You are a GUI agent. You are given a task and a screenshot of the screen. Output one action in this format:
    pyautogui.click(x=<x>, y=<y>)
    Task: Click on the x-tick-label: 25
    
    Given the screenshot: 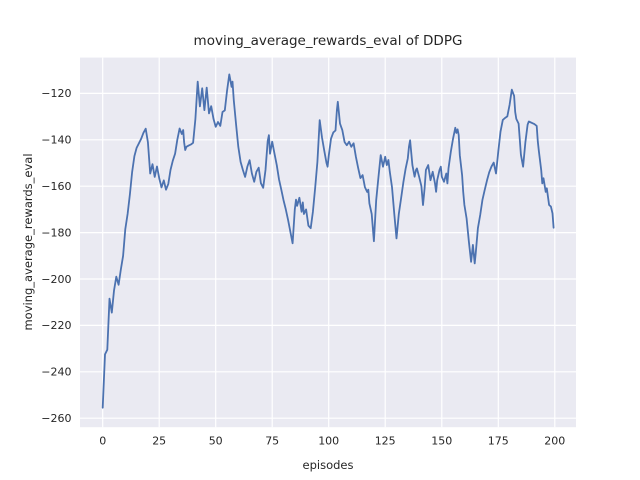 What is the action you would take?
    pyautogui.click(x=159, y=441)
    